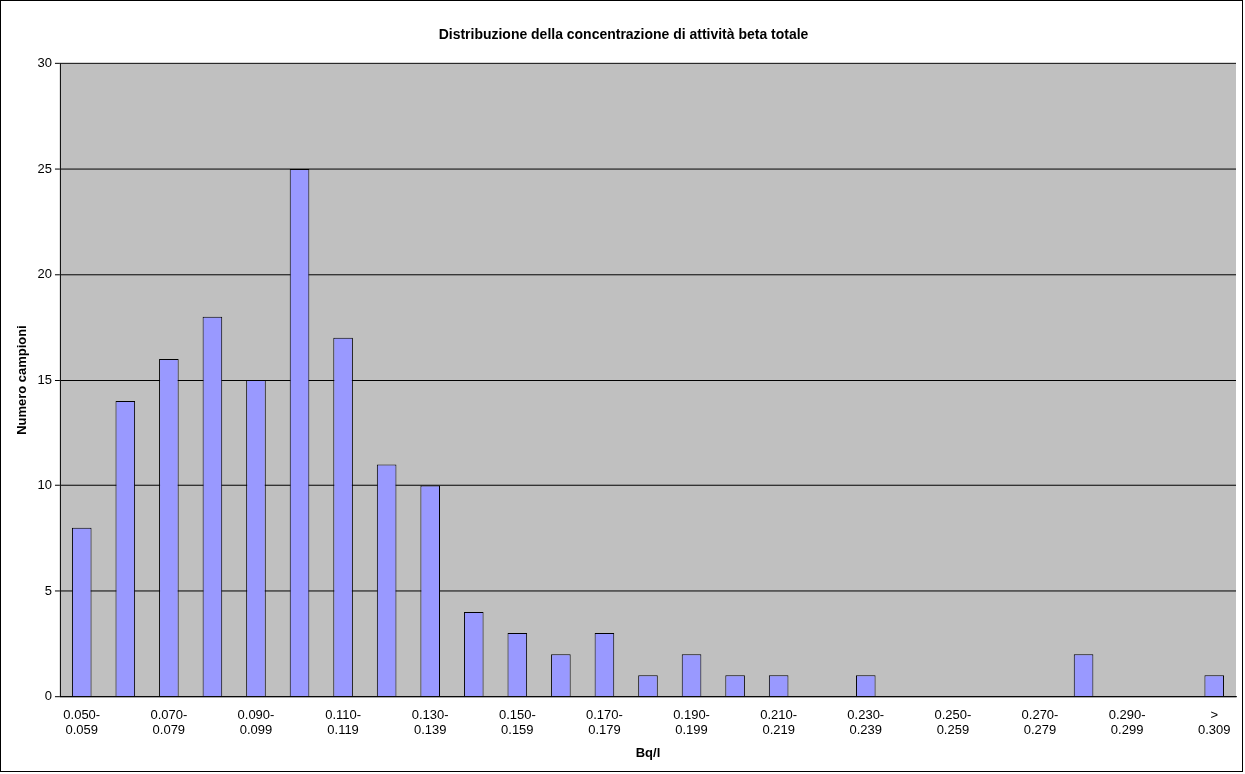 Image resolution: width=1245 pixels, height=774 pixels. What do you see at coordinates (1127, 722) in the screenshot?
I see `x-tick-label: 0.290-0.299` at bounding box center [1127, 722].